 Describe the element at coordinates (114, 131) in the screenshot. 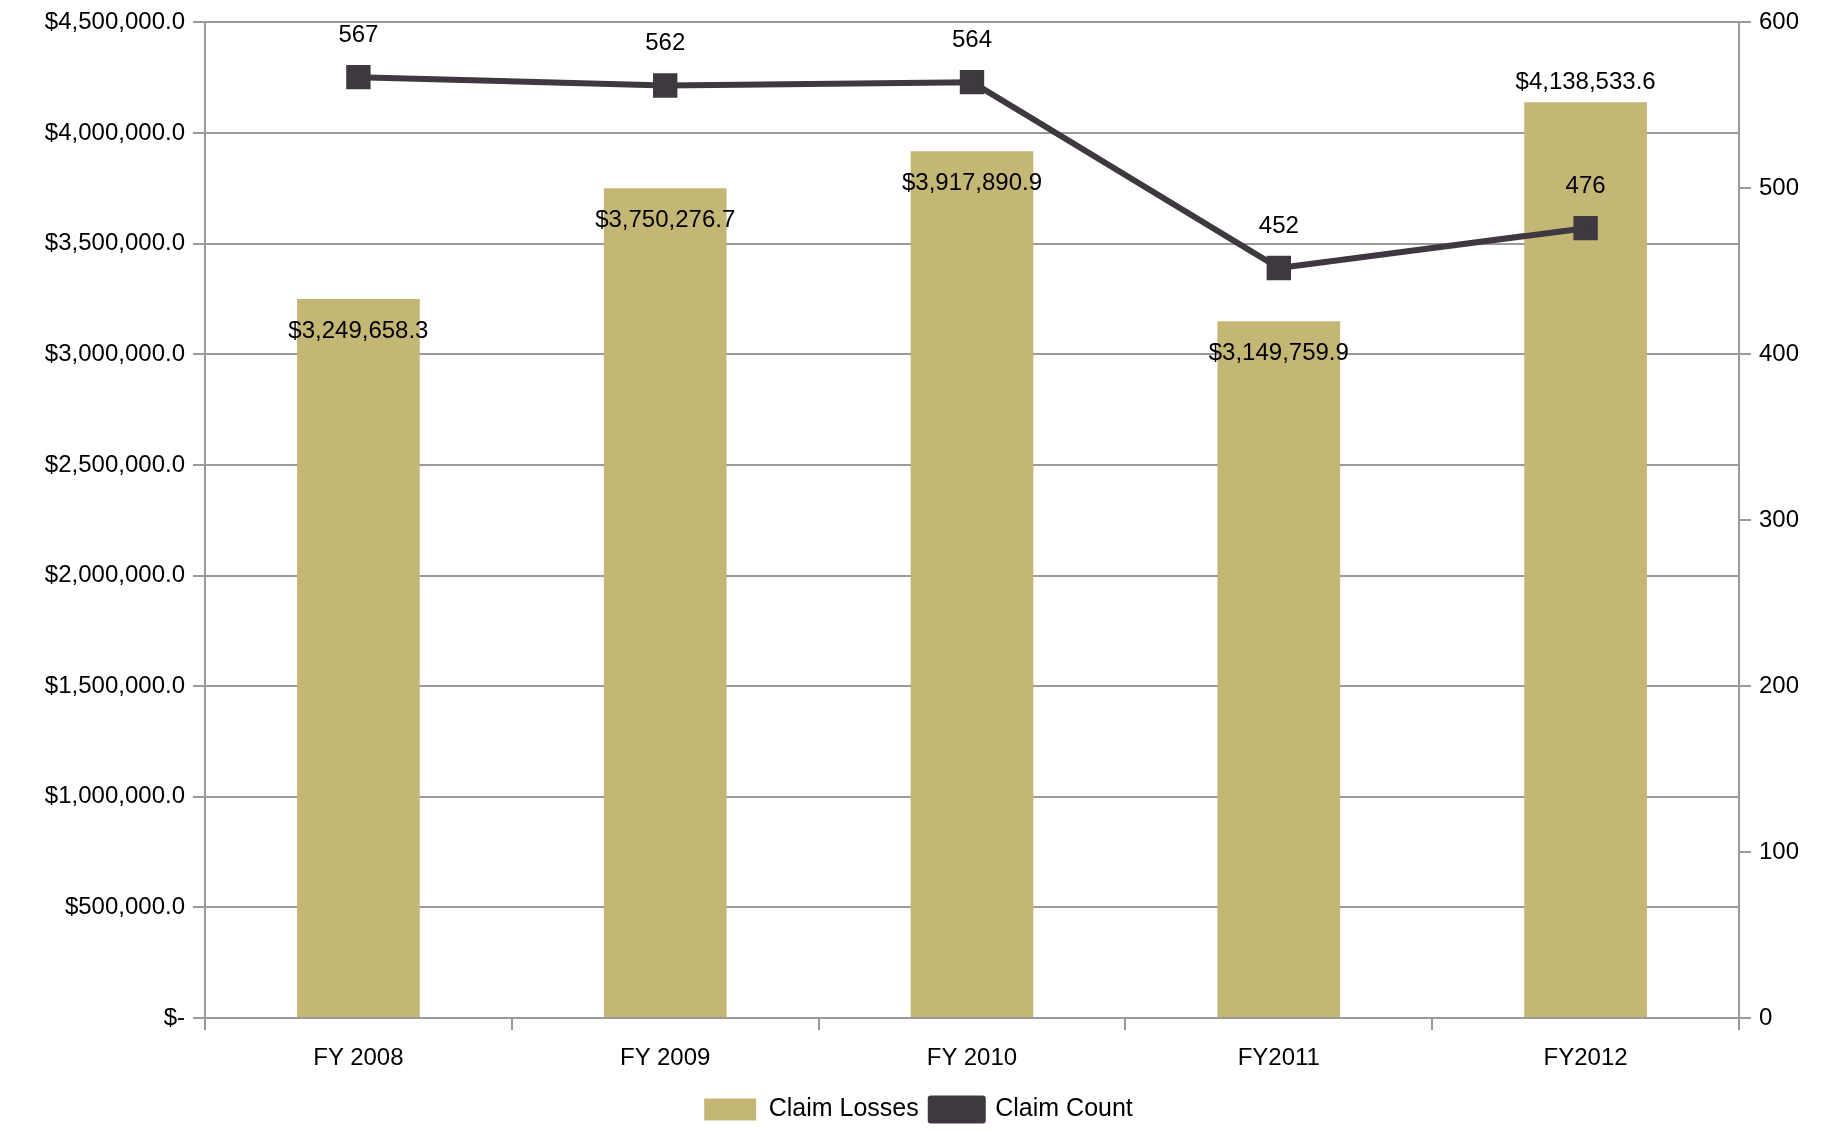

I see `y-tick-label: $4,000,000.0` at that location.